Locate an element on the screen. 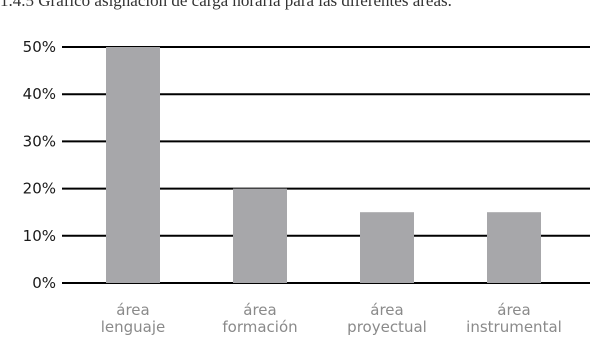  y-axis-tick-labels: 0% 10% 20% 30% 40% 50% is located at coordinates (39, 165).